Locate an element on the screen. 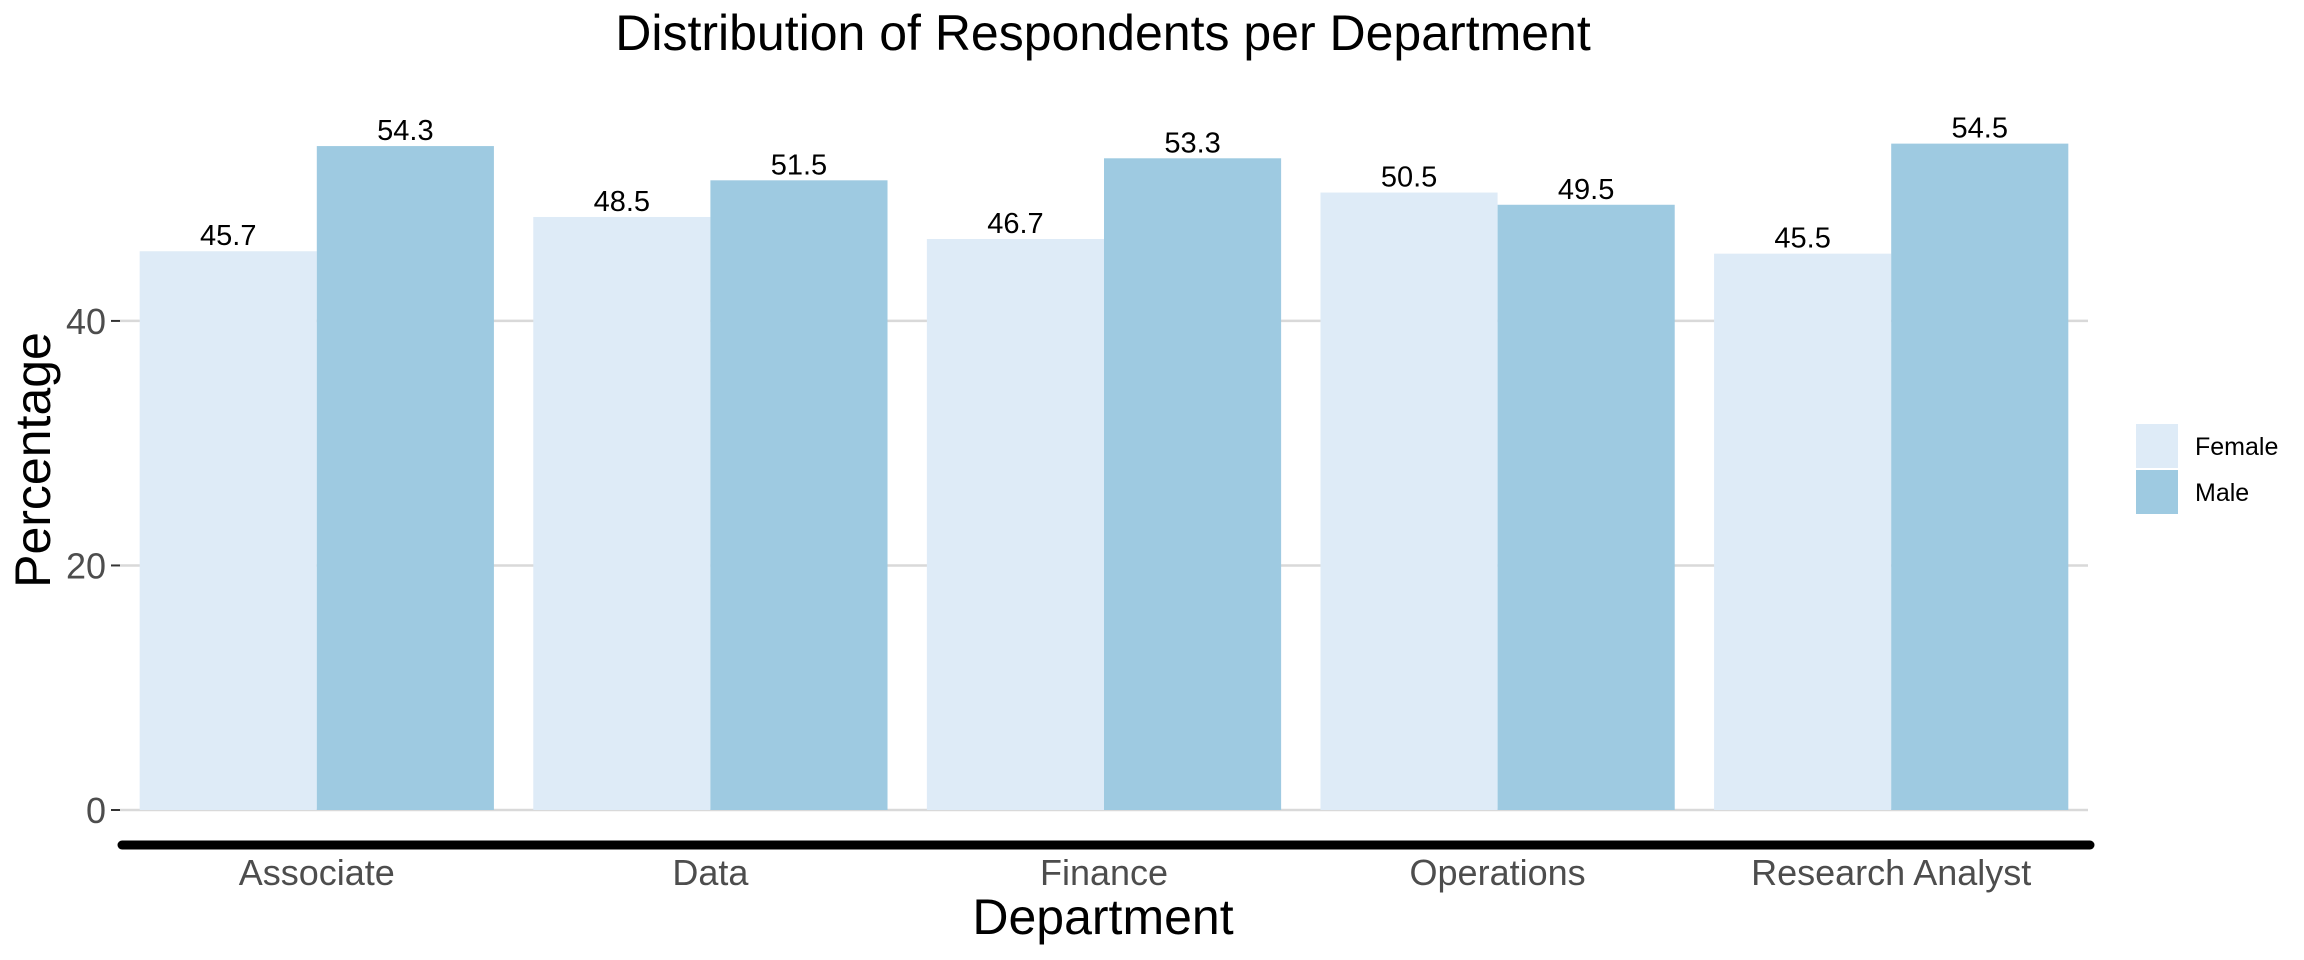 This screenshot has width=2304, height=960. legend-key-female is located at coordinates (2157, 446).